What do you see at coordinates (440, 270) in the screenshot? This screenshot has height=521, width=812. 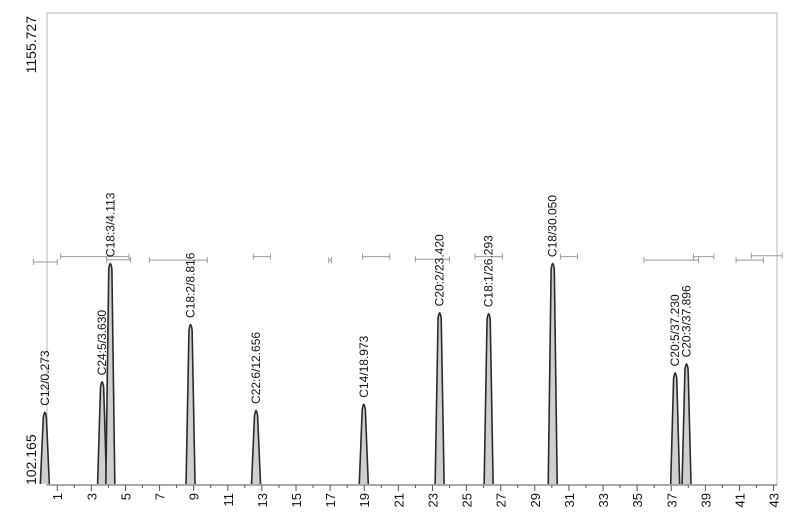 I see `peak-label: C20:2/23.420` at bounding box center [440, 270].